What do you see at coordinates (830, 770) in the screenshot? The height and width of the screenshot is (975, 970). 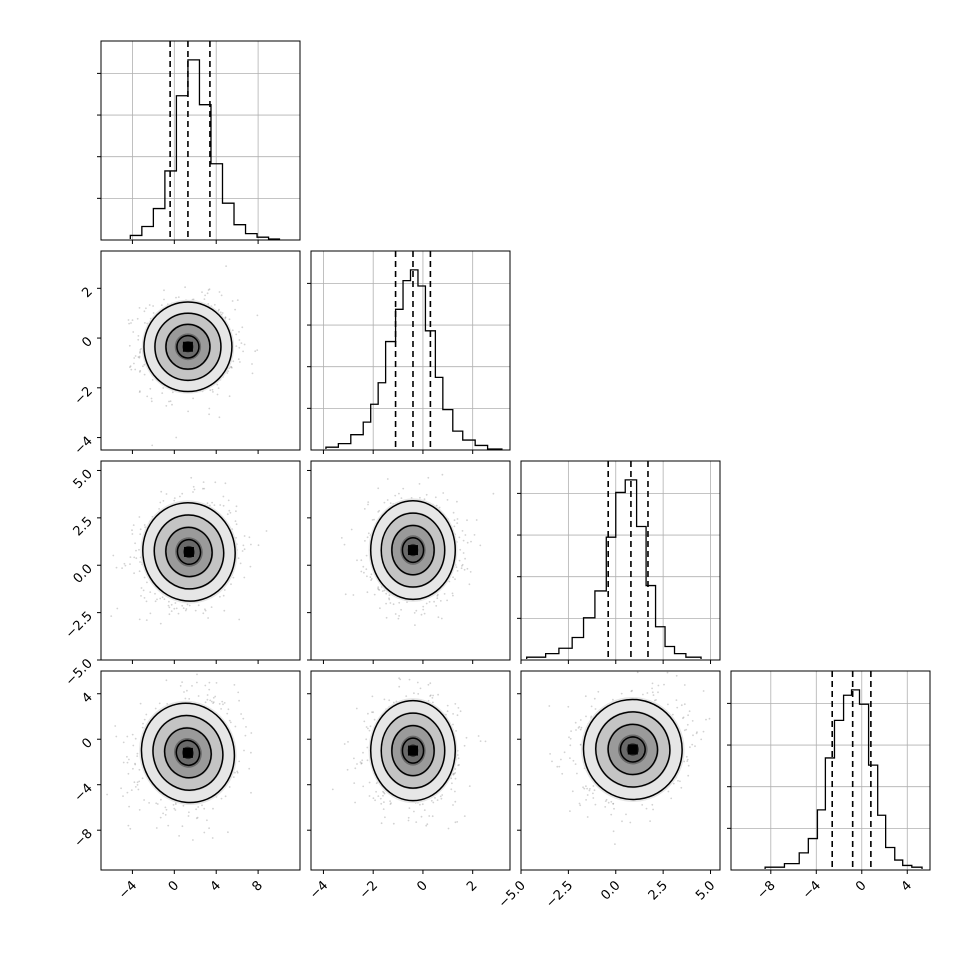 I see `panel-frame` at bounding box center [830, 770].